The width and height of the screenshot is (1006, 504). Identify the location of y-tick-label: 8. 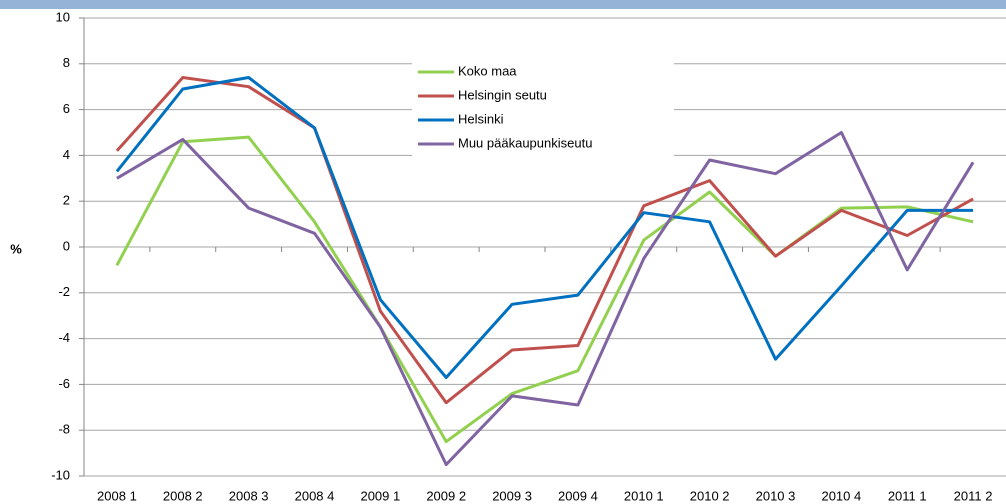
(66, 62).